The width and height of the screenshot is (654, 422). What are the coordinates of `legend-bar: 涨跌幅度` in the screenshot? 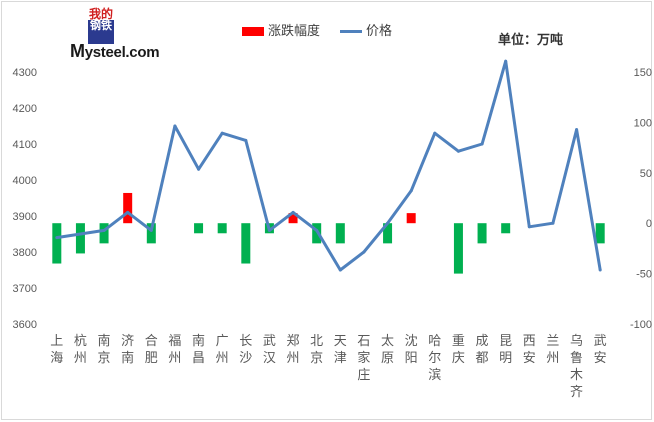 It's located at (281, 29).